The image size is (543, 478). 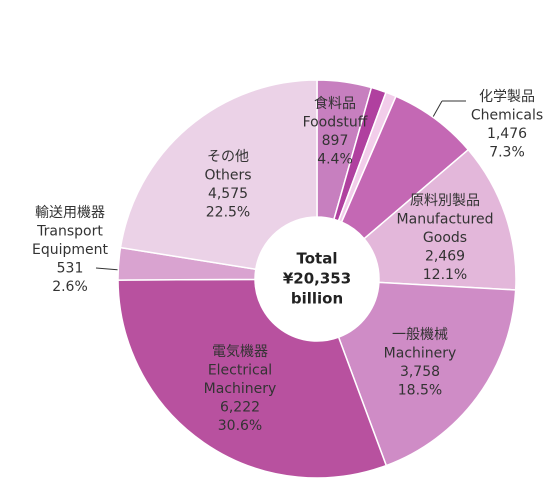 I want to click on slice-label: 4,575, so click(x=228, y=194).